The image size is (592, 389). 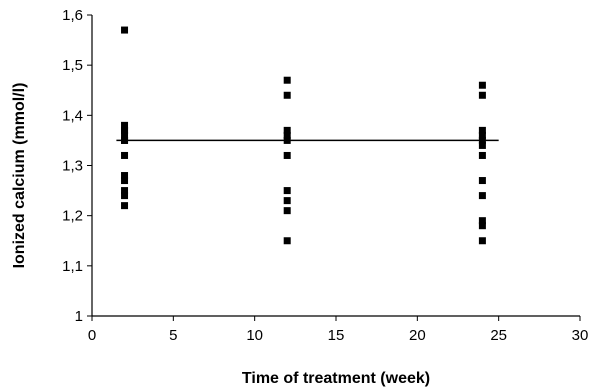 I want to click on x-tick-label: 20, so click(x=417, y=335).